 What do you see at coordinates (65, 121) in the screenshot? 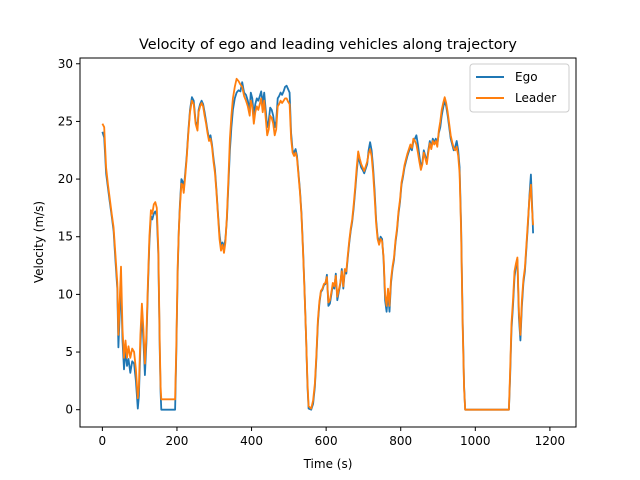
I see `y-tick-label: 25` at bounding box center [65, 121].